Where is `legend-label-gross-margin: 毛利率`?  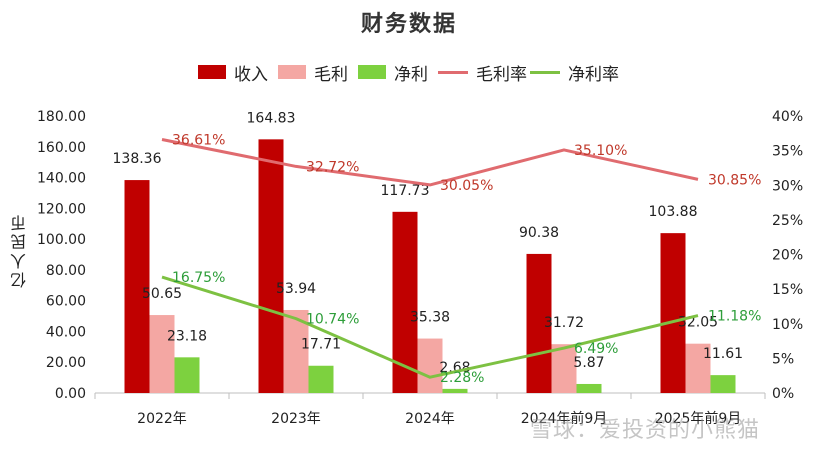 legend-label-gross-margin: 毛利率 is located at coordinates (501, 74).